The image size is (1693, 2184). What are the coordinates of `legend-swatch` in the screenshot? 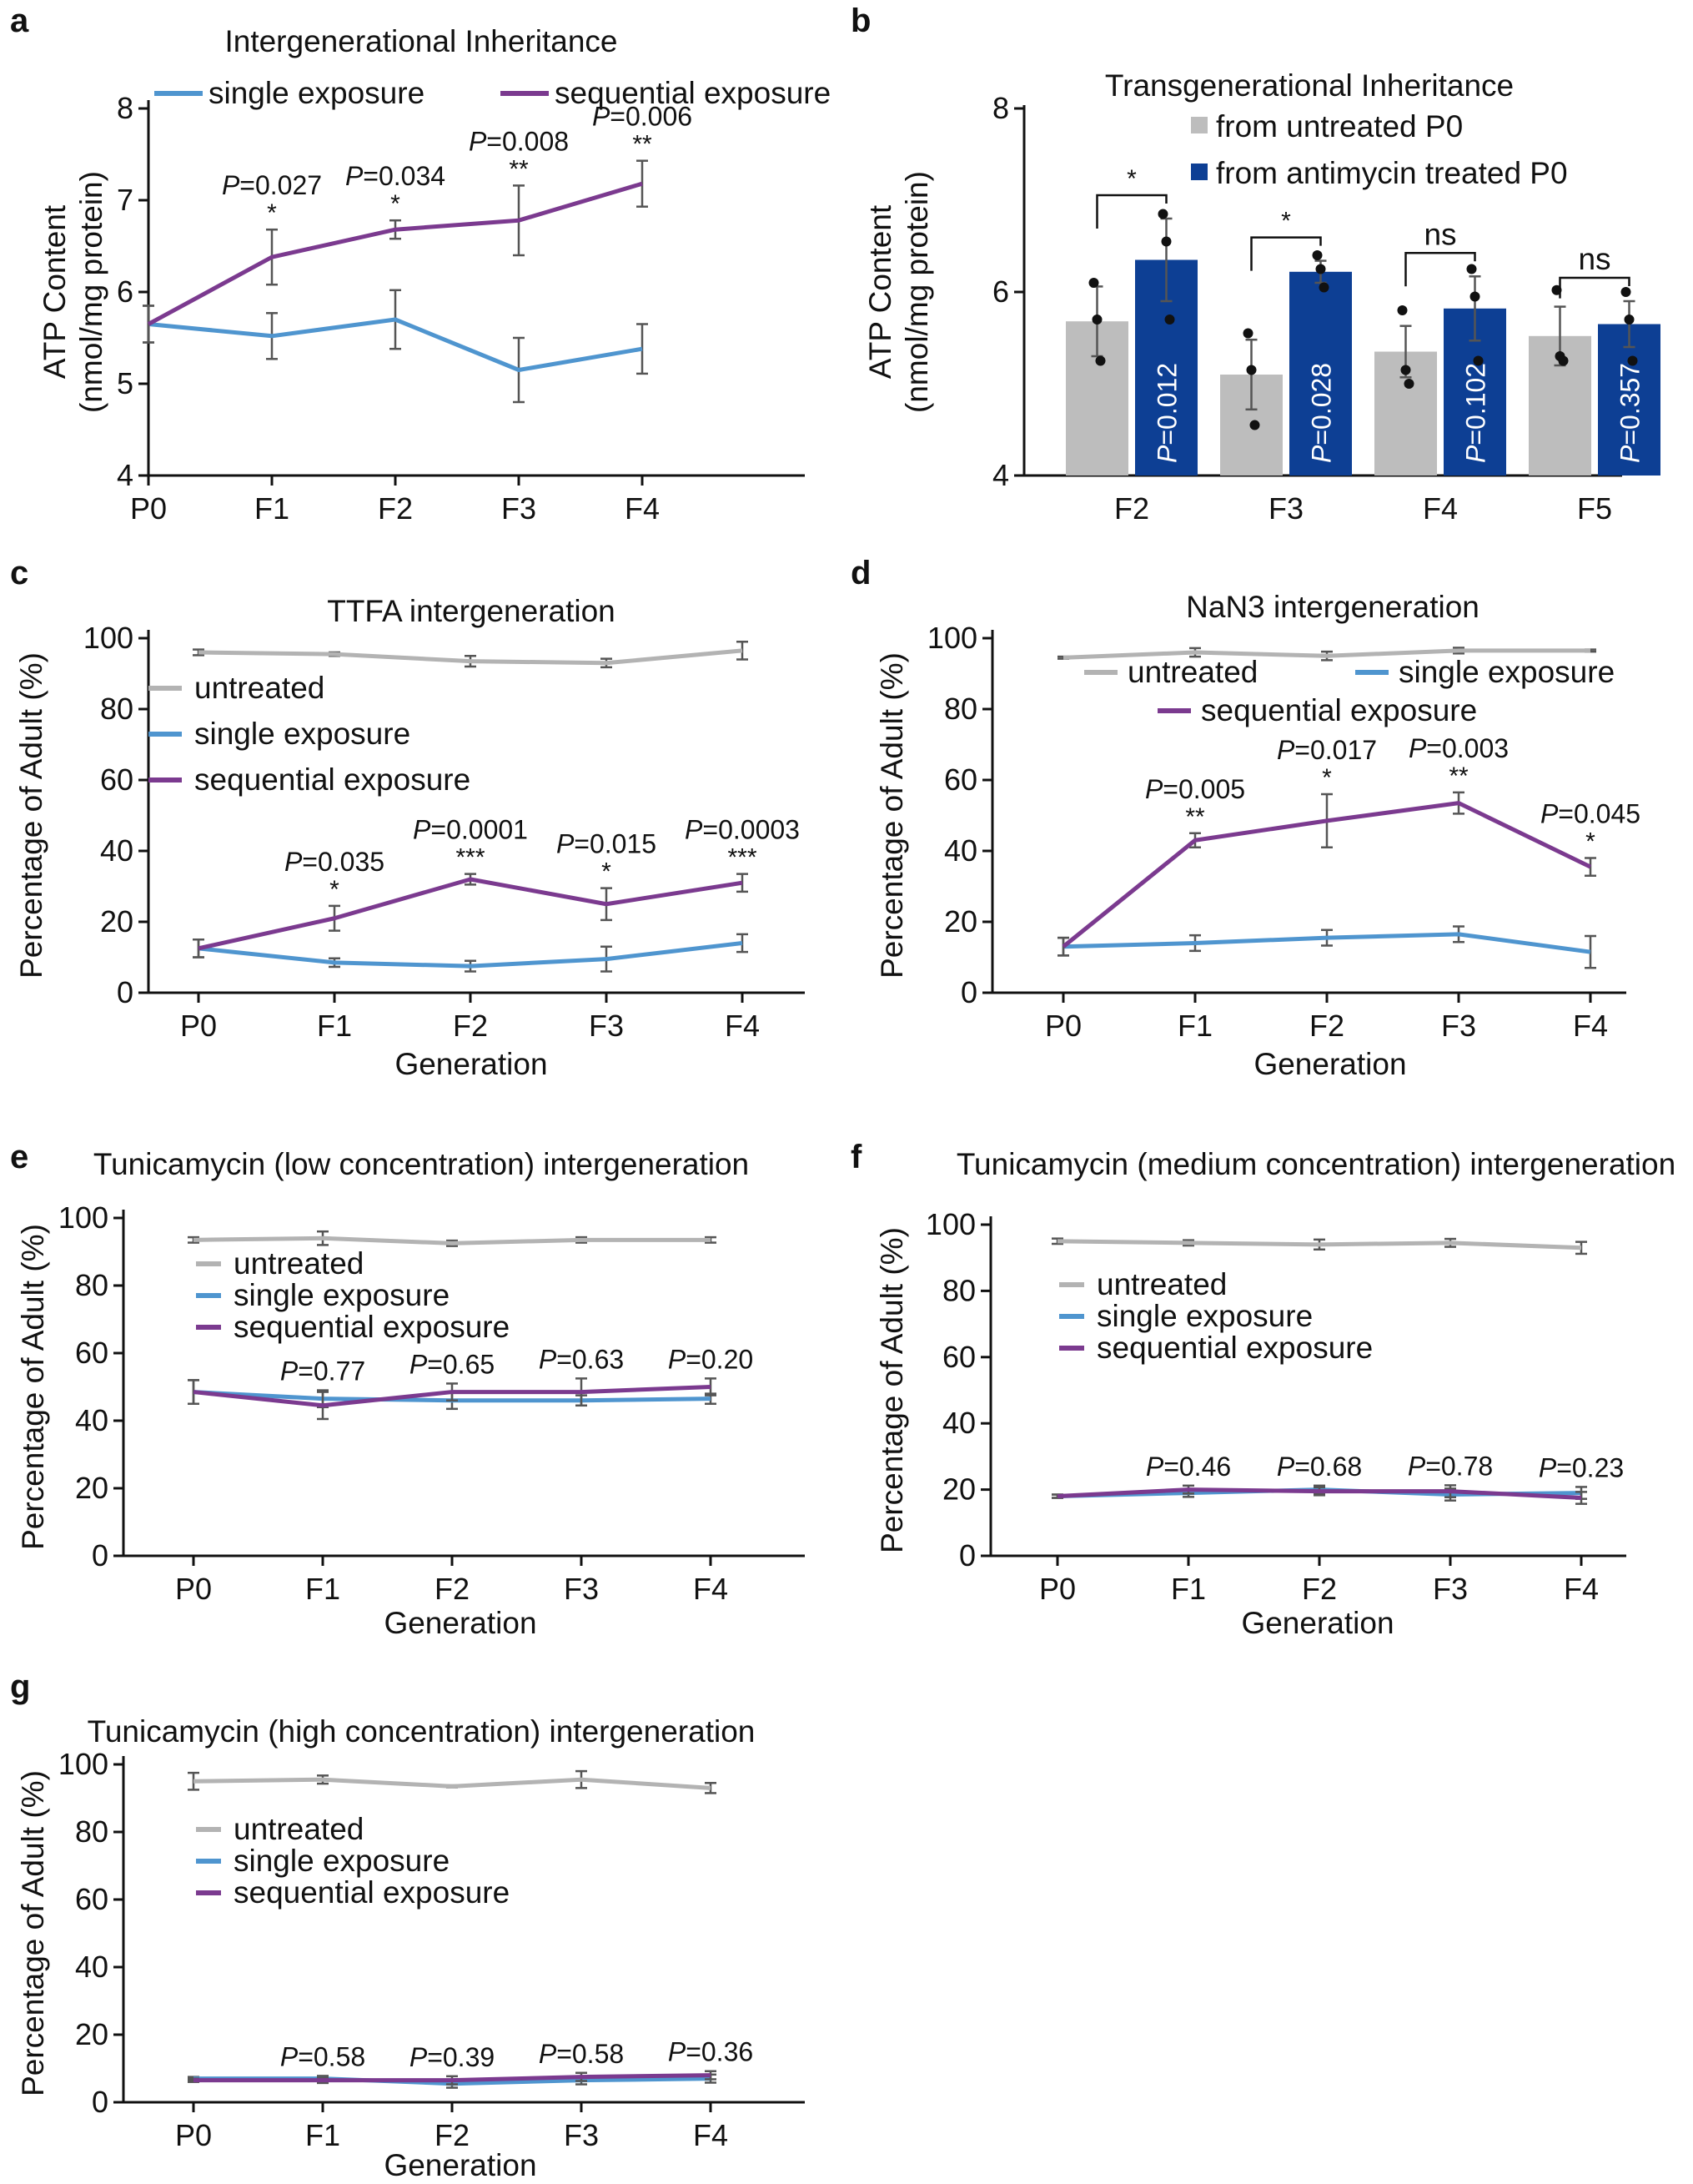 It's located at (1199, 172).